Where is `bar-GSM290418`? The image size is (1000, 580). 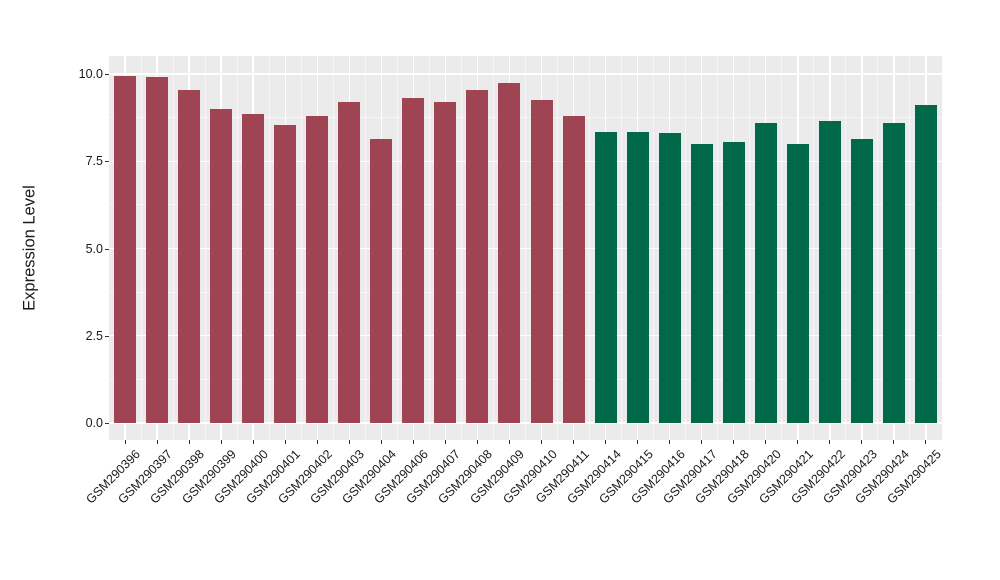
bar-GSM290418 is located at coordinates (733, 282).